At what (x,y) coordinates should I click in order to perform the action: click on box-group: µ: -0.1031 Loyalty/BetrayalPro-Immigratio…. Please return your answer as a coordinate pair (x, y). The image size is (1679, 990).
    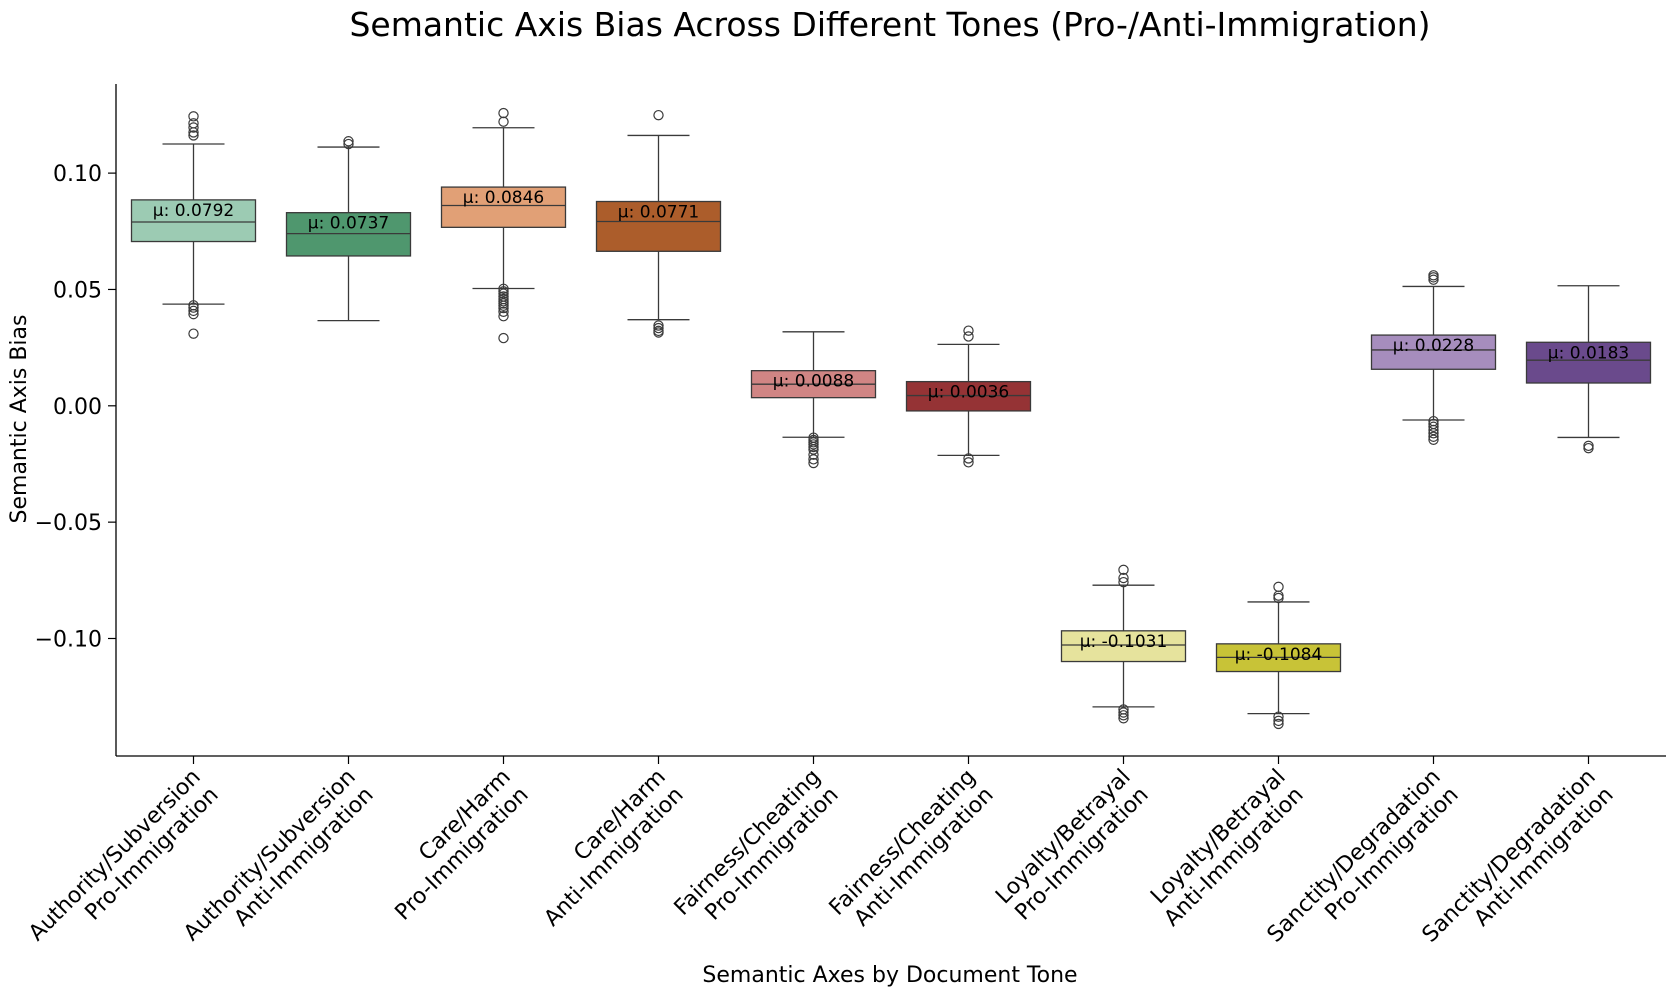
    Looking at the image, I should click on (1089, 745).